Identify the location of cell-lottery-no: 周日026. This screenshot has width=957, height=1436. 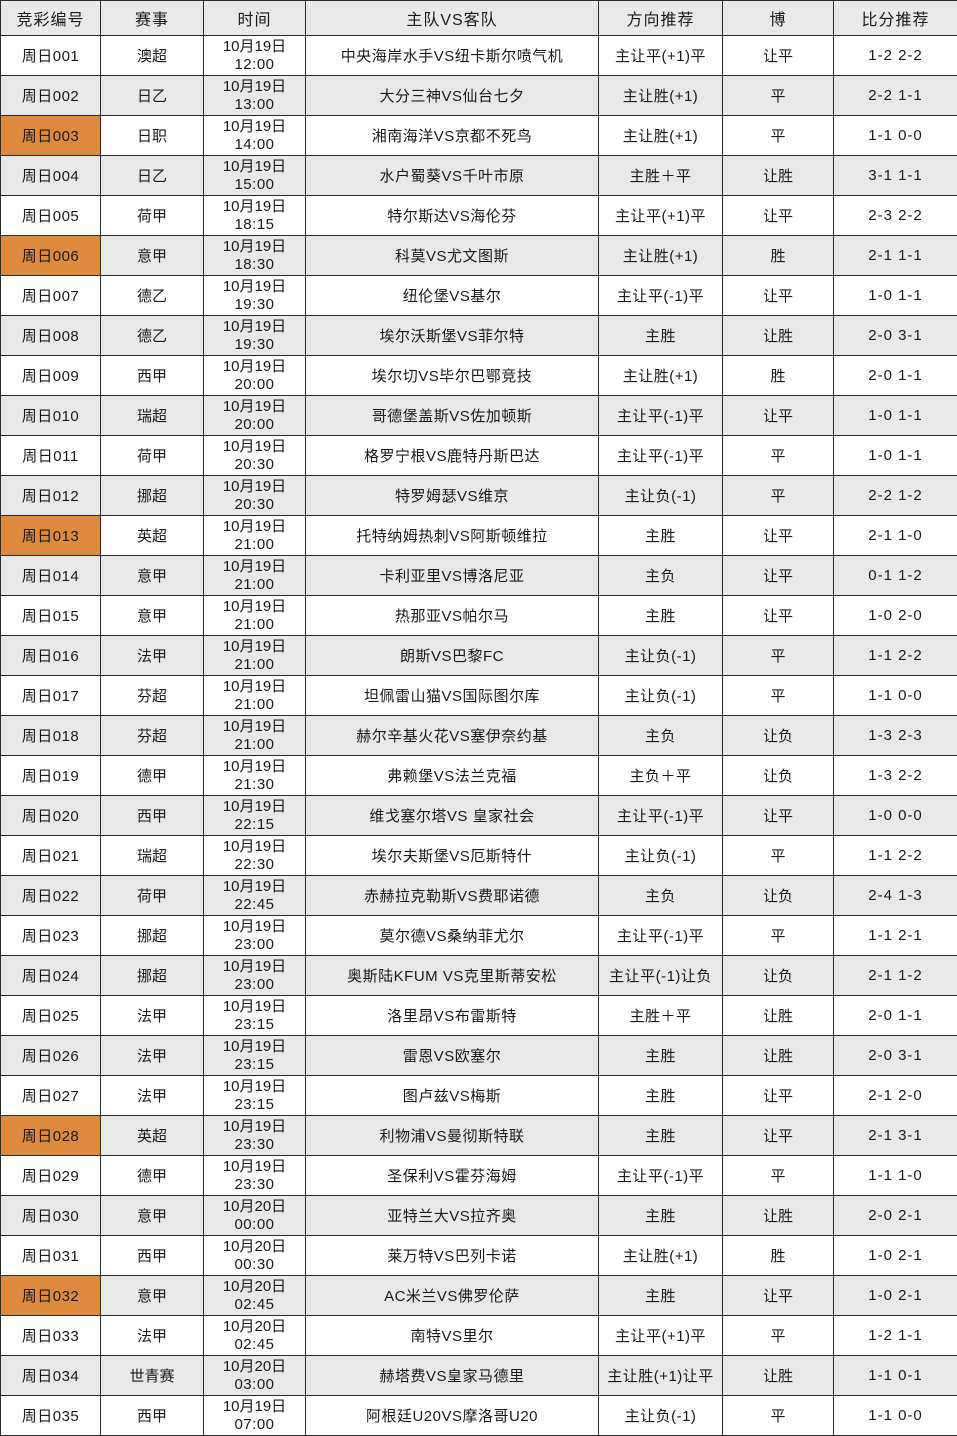
(51, 1056).